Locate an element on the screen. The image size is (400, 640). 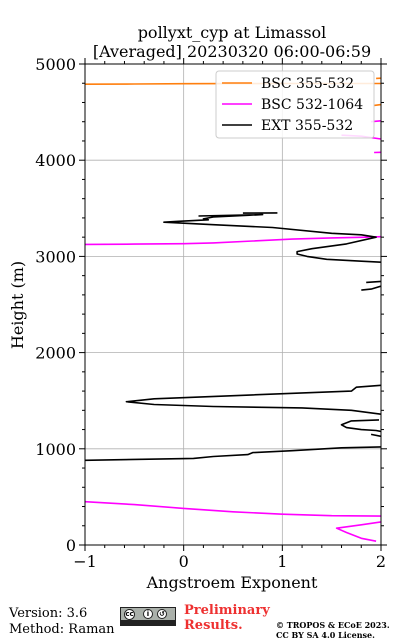
y-tick-label: 4000 is located at coordinates (55, 160).